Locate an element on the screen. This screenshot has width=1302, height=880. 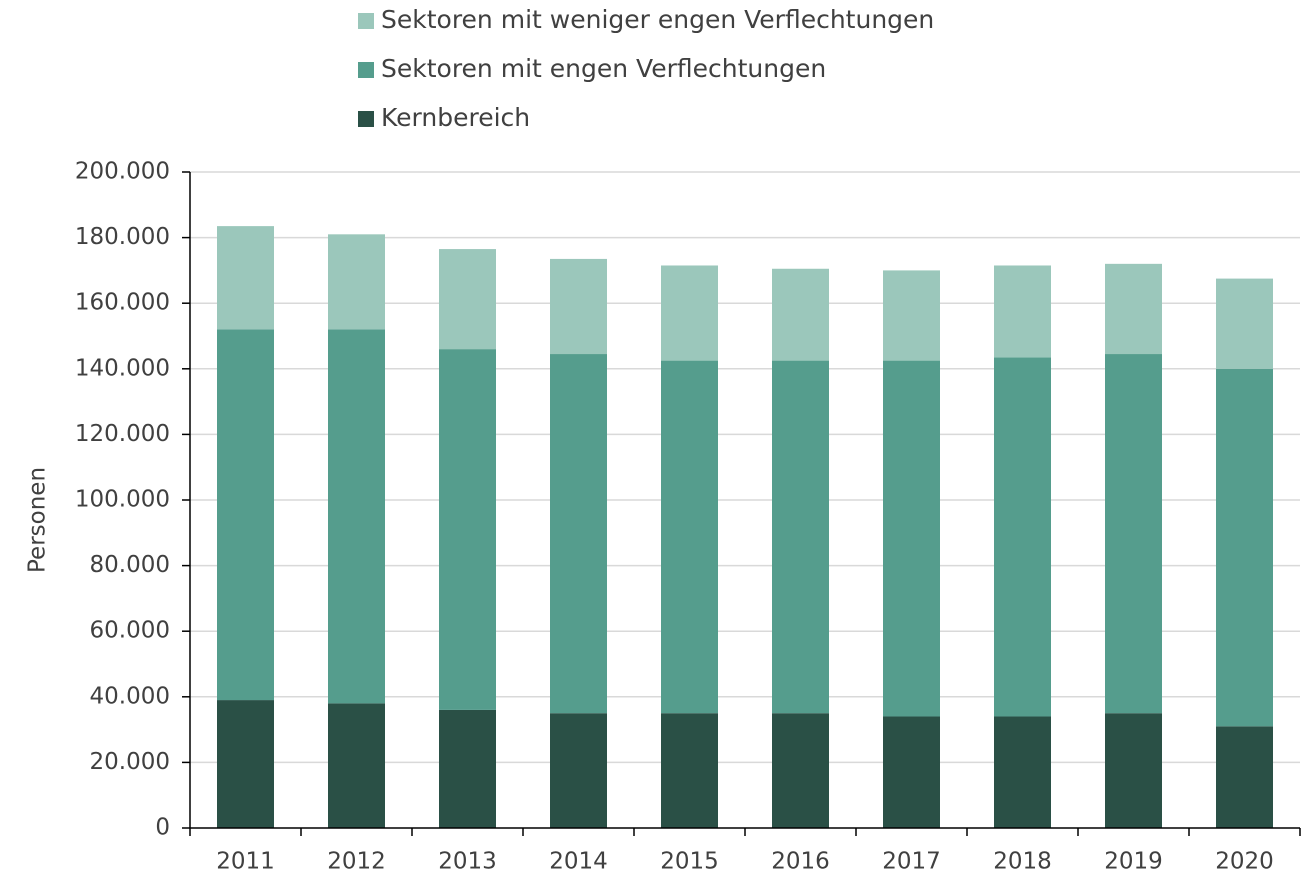
x-tick-label: 2016 is located at coordinates (800, 862).